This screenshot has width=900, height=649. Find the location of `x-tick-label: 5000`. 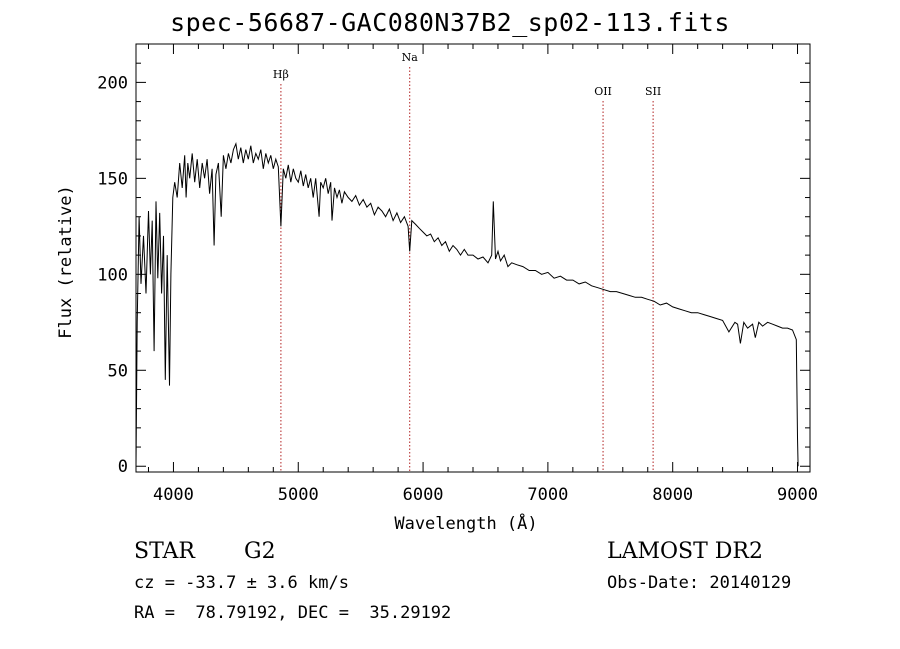

x-tick-label: 5000 is located at coordinates (298, 495).